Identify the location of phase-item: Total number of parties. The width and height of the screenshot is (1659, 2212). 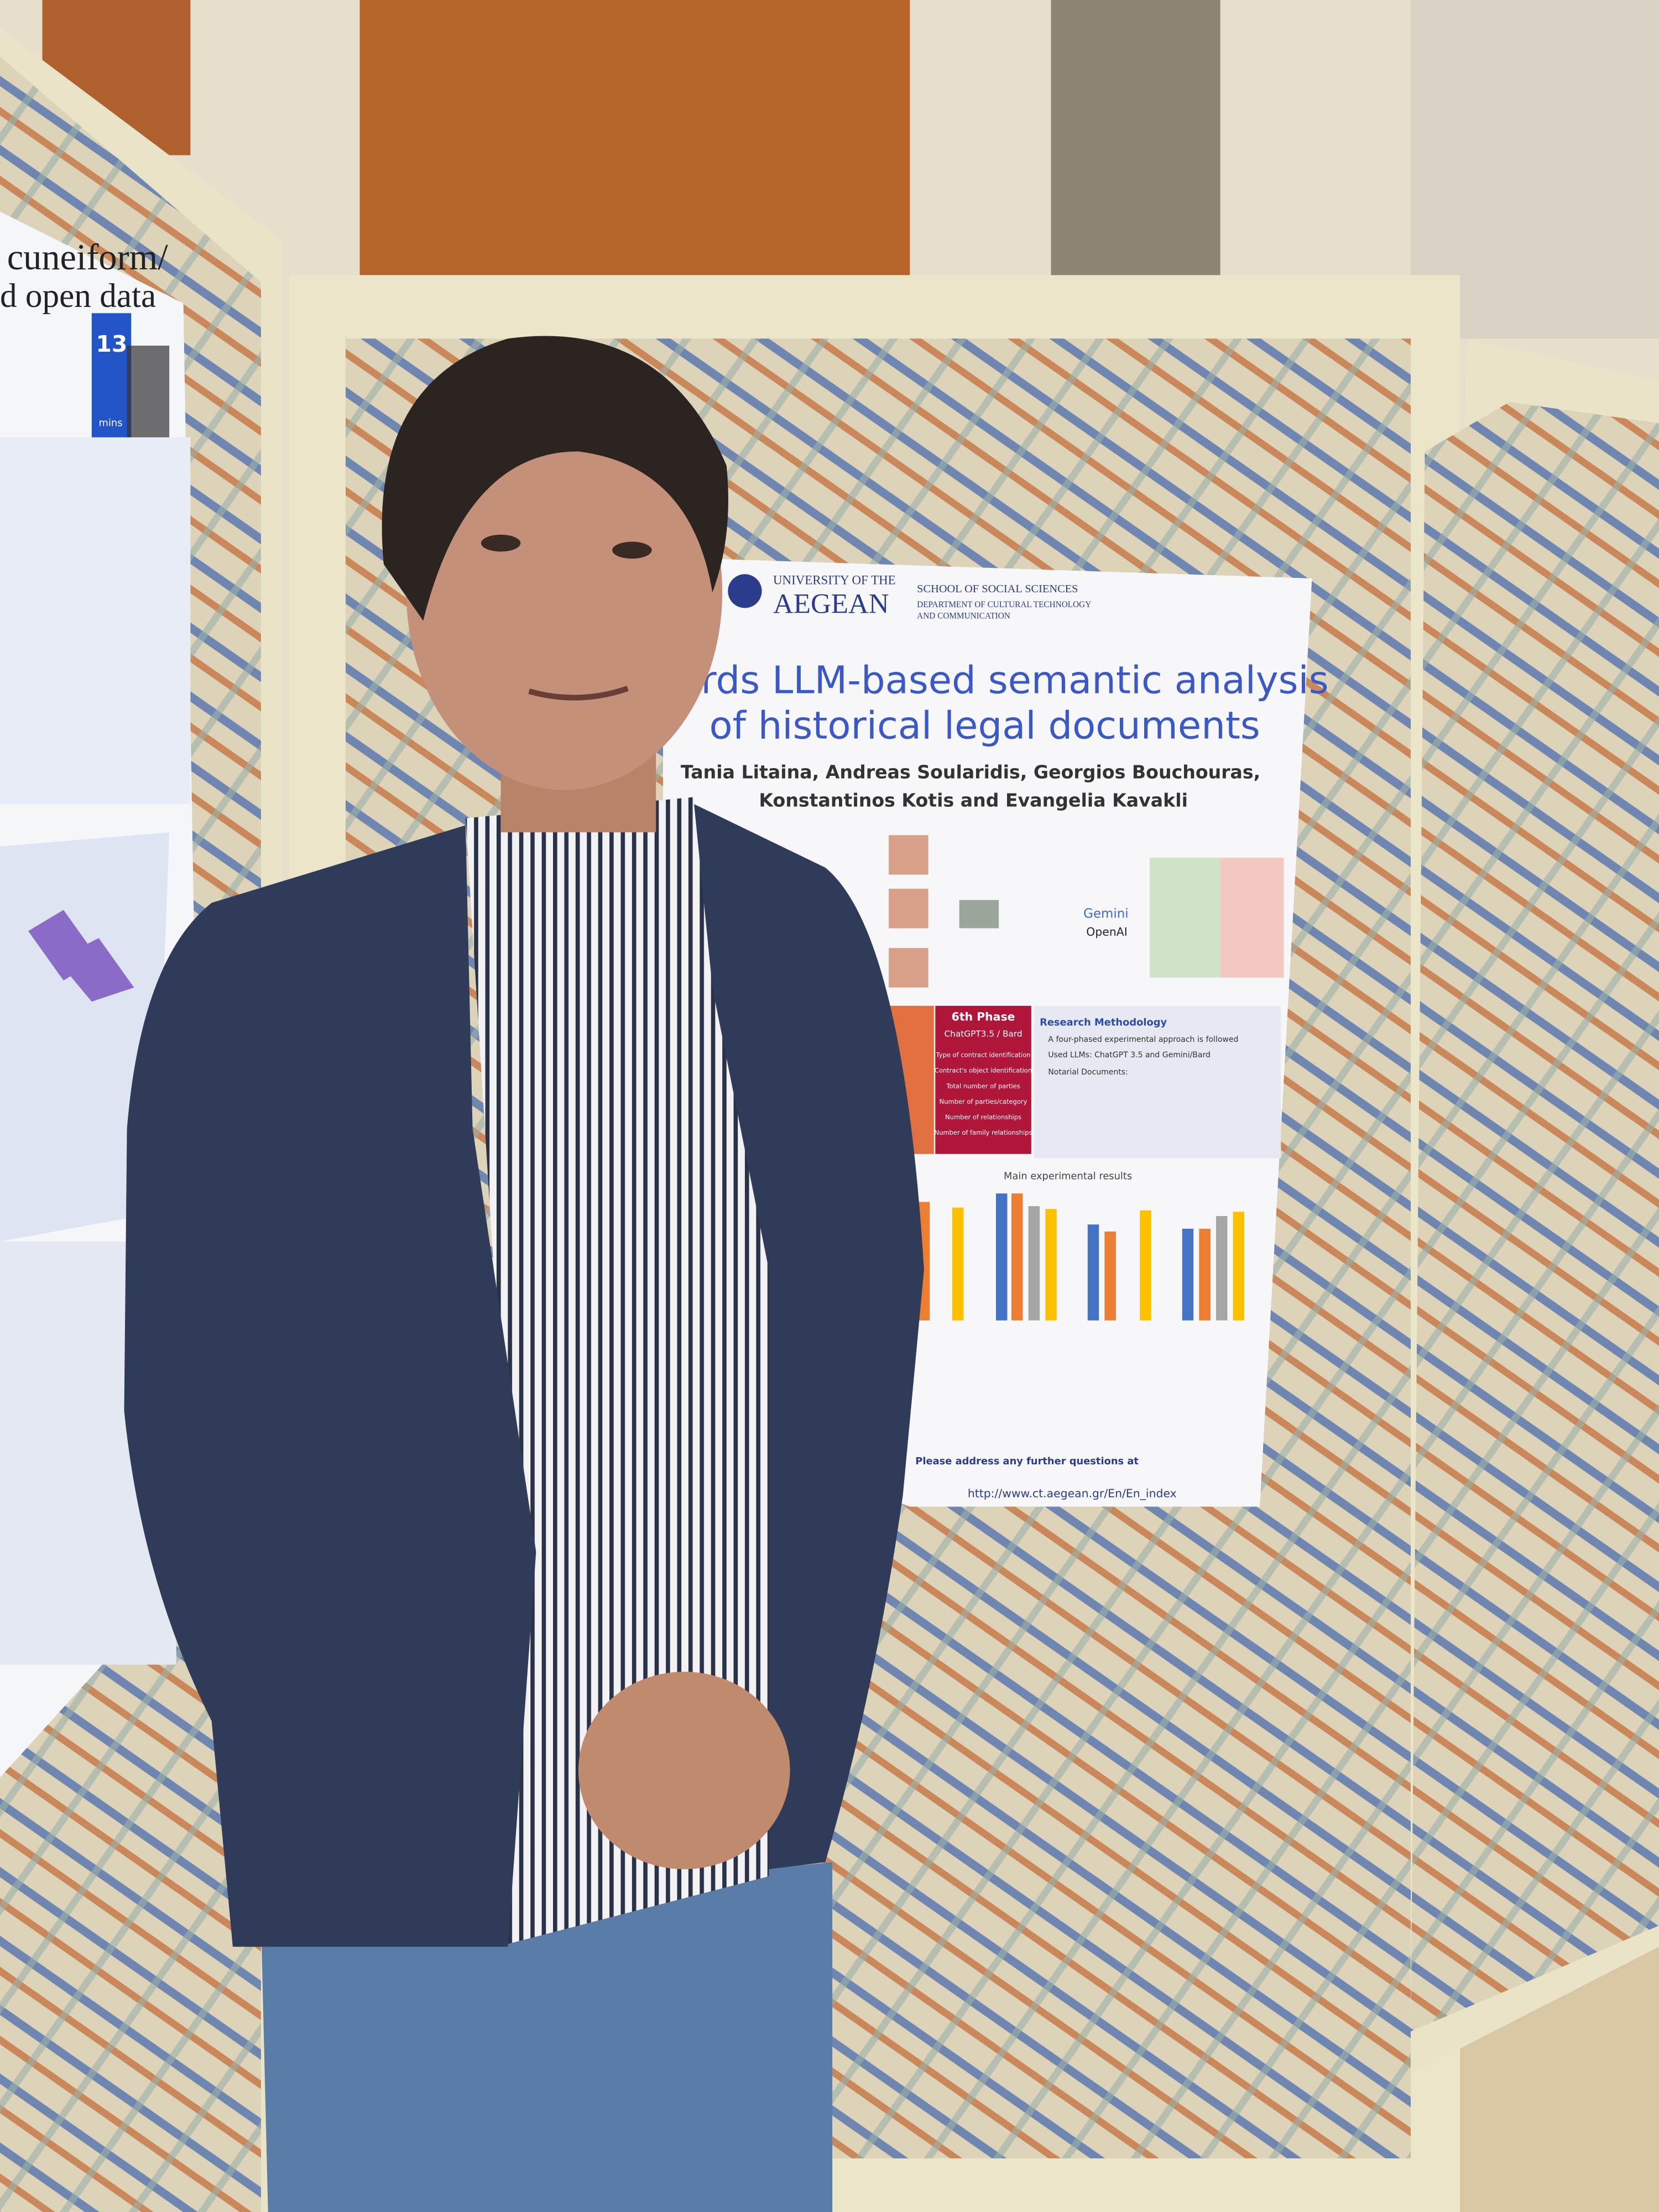
(983, 1086).